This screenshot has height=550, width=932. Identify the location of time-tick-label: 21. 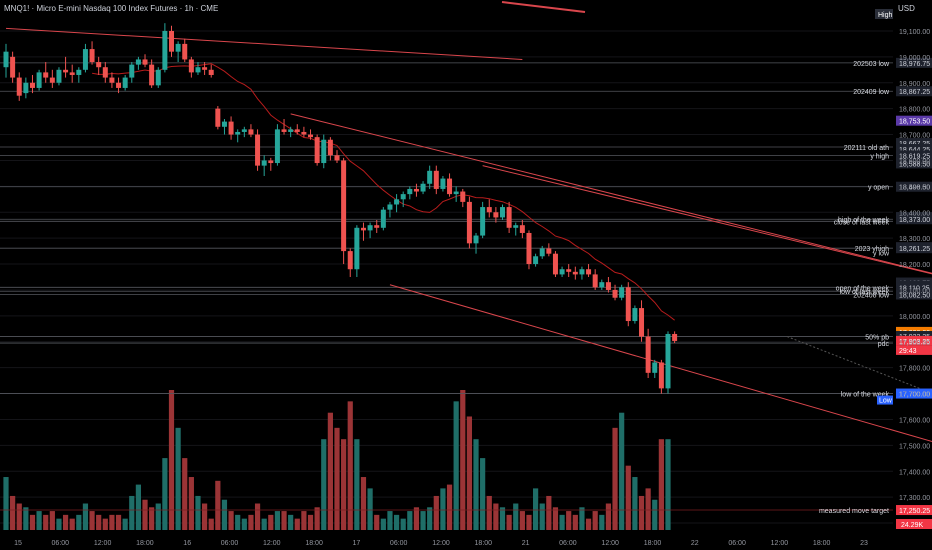
(526, 543).